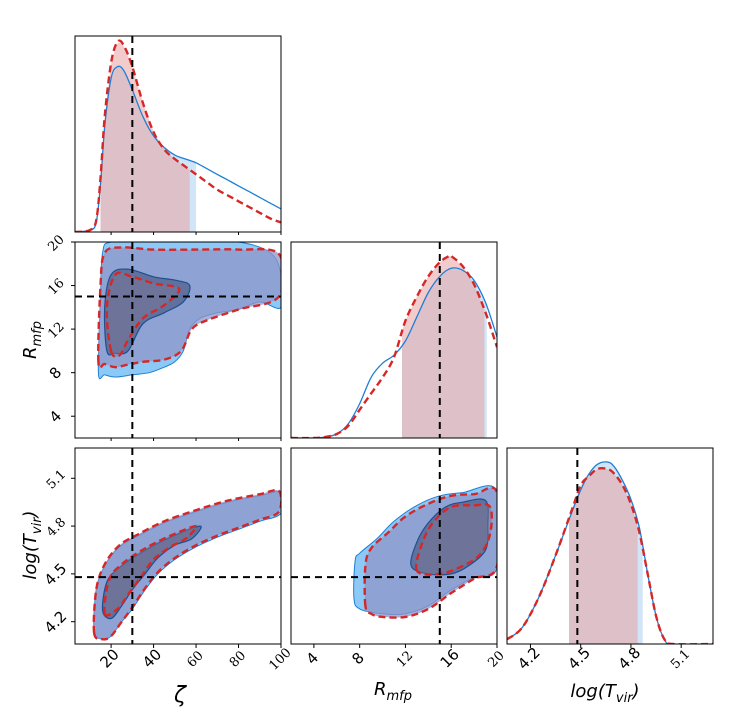  What do you see at coordinates (56, 622) in the screenshot?
I see `ytick-label-logtvir-0: 4.2` at bounding box center [56, 622].